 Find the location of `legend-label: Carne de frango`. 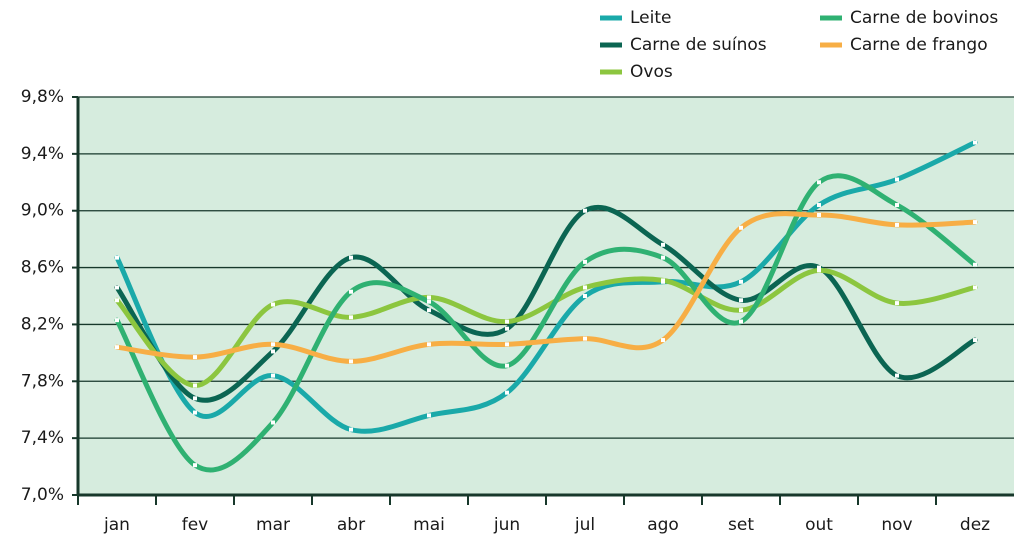

legend-label: Carne de frango is located at coordinates (919, 45).